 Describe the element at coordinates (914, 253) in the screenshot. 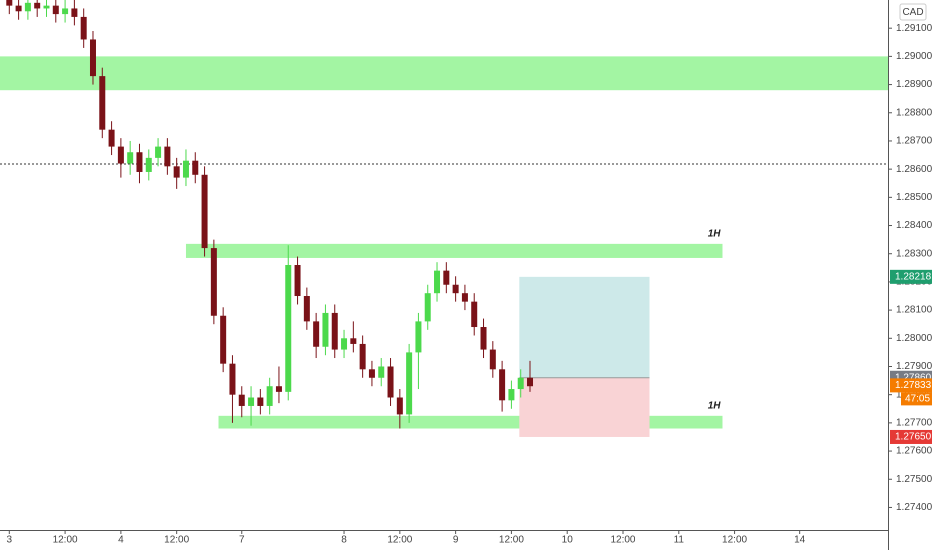

I see `y-tick-label: 1.28300` at that location.